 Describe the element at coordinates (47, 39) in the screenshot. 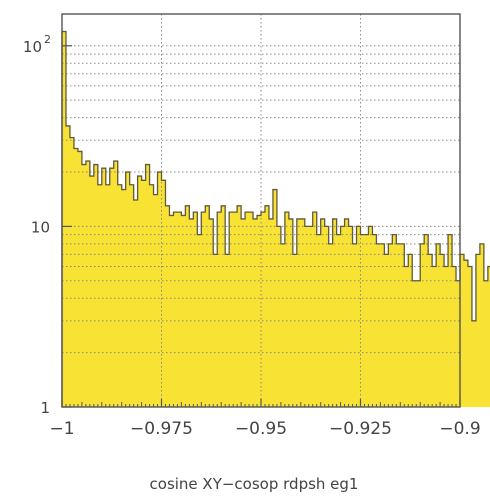

I see `y-tick-exponent: 2` at that location.